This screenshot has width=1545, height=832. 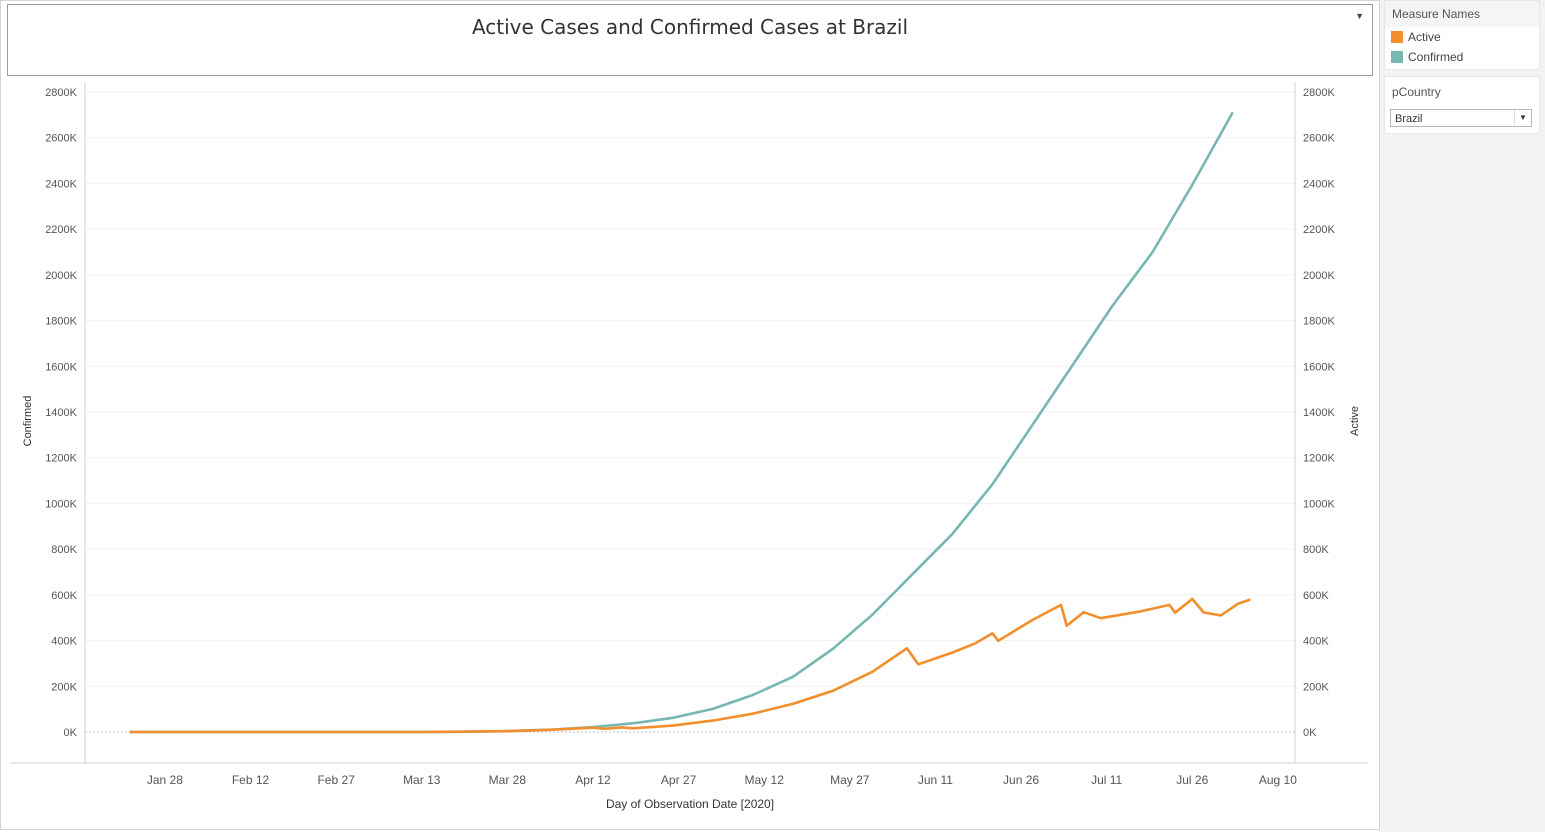 I want to click on legend-item-confirmed: Confirmed, so click(x=1462, y=57).